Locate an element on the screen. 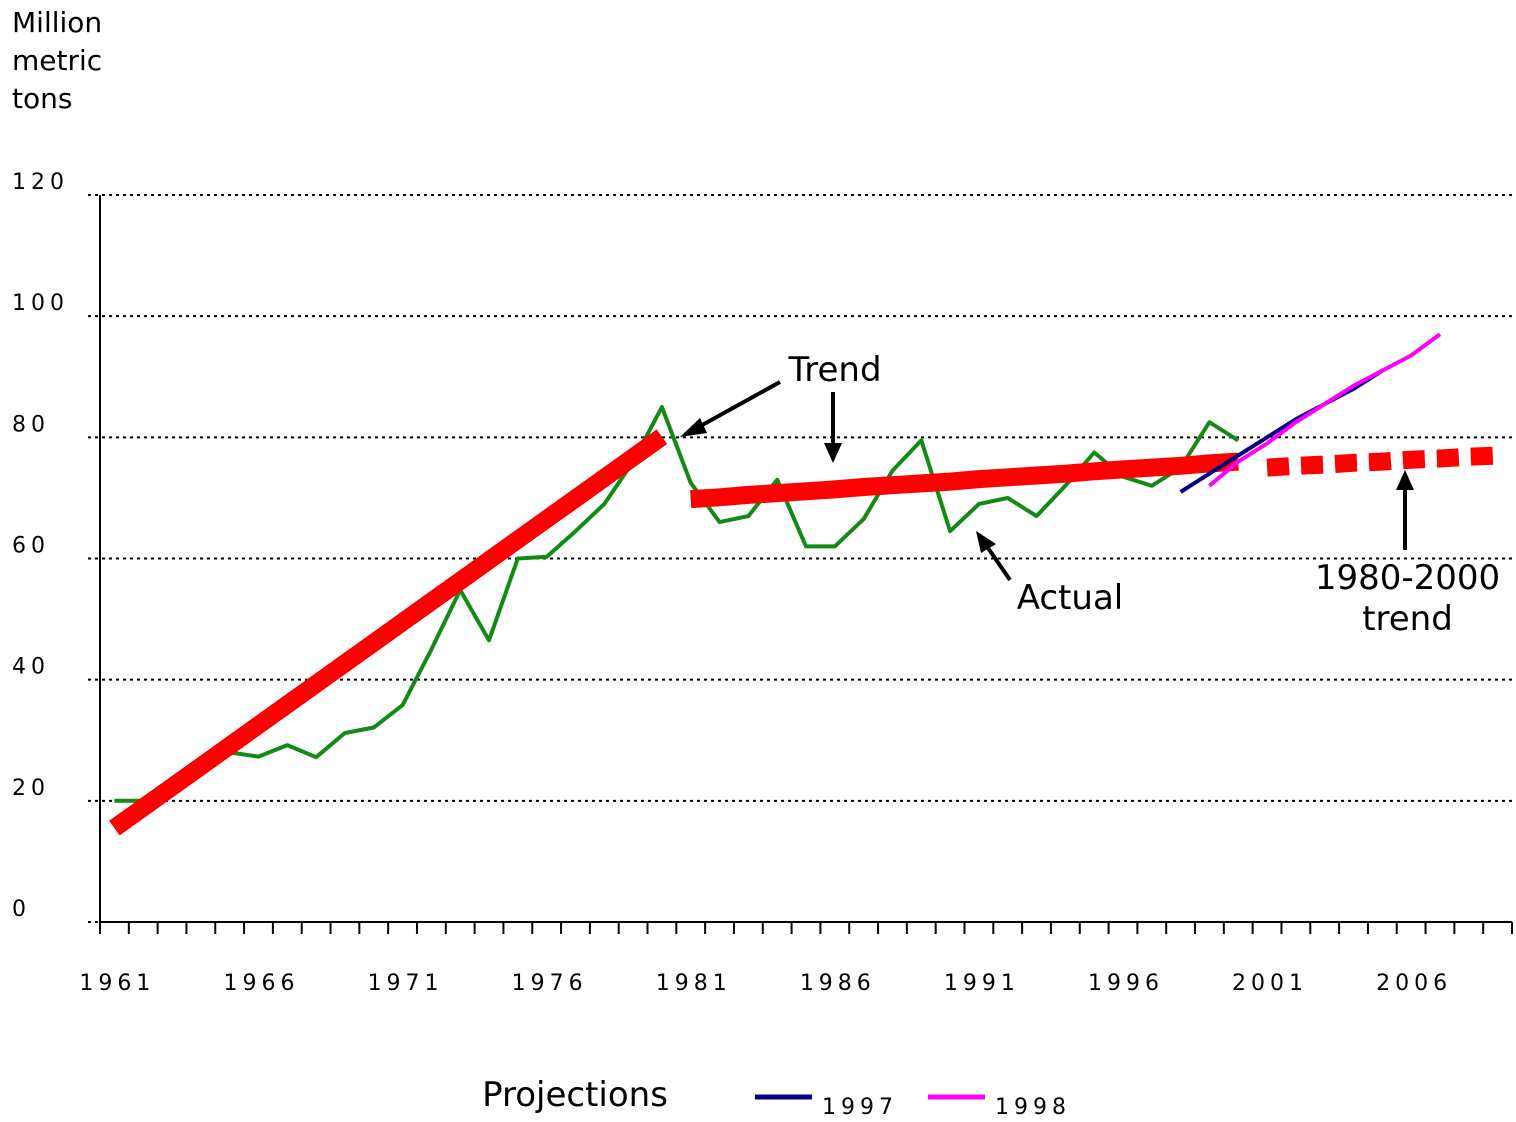 The height and width of the screenshot is (1122, 1516). y-tick-label: 60 is located at coordinates (31, 546).